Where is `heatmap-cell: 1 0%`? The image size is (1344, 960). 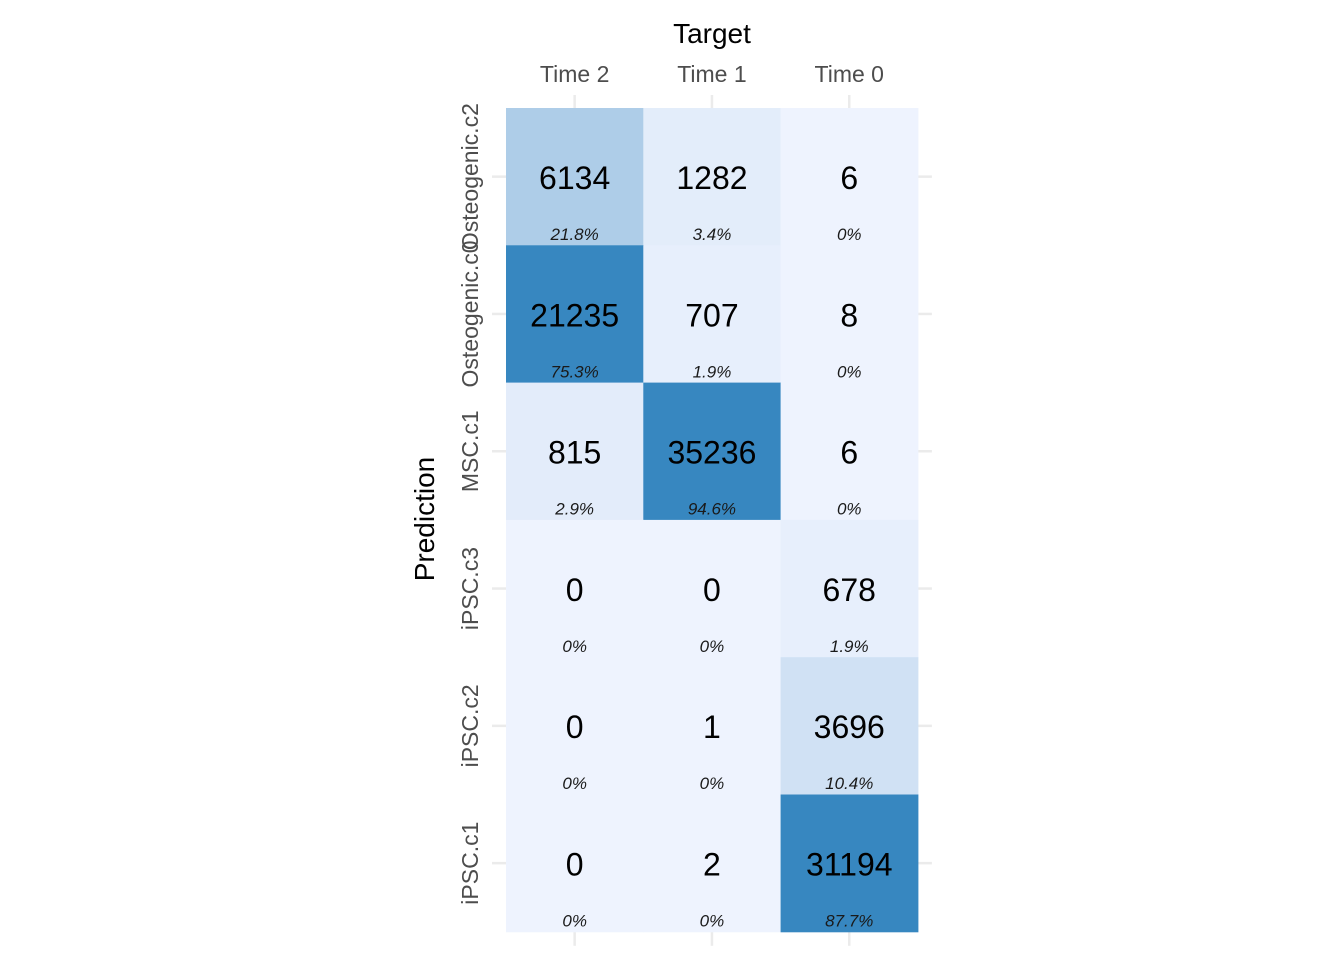 heatmap-cell: 1 0% is located at coordinates (712, 726).